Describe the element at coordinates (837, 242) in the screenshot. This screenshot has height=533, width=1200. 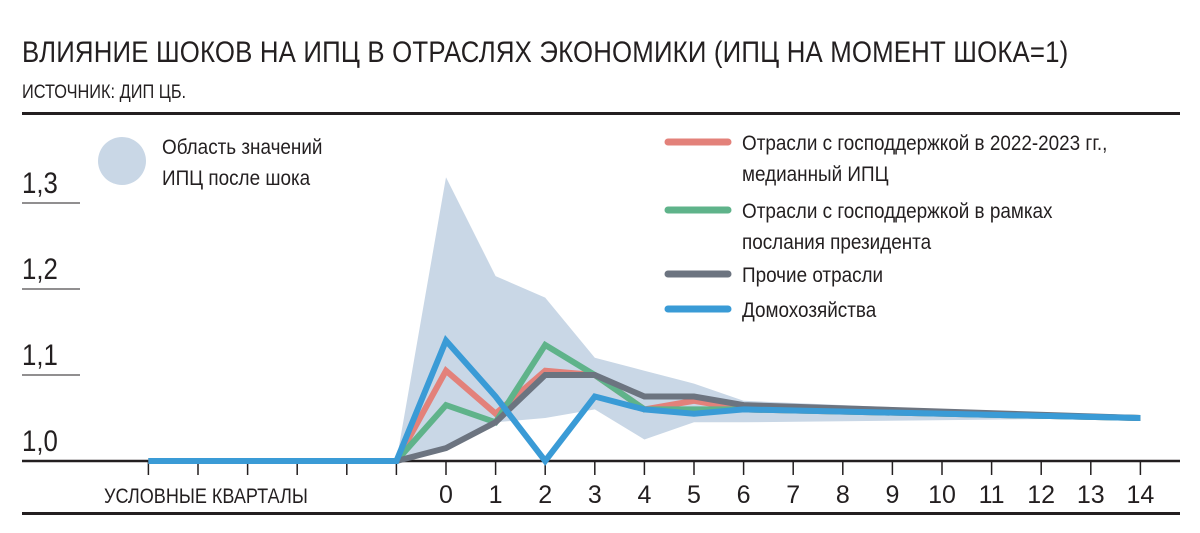
I see `legend-label: послания президента` at that location.